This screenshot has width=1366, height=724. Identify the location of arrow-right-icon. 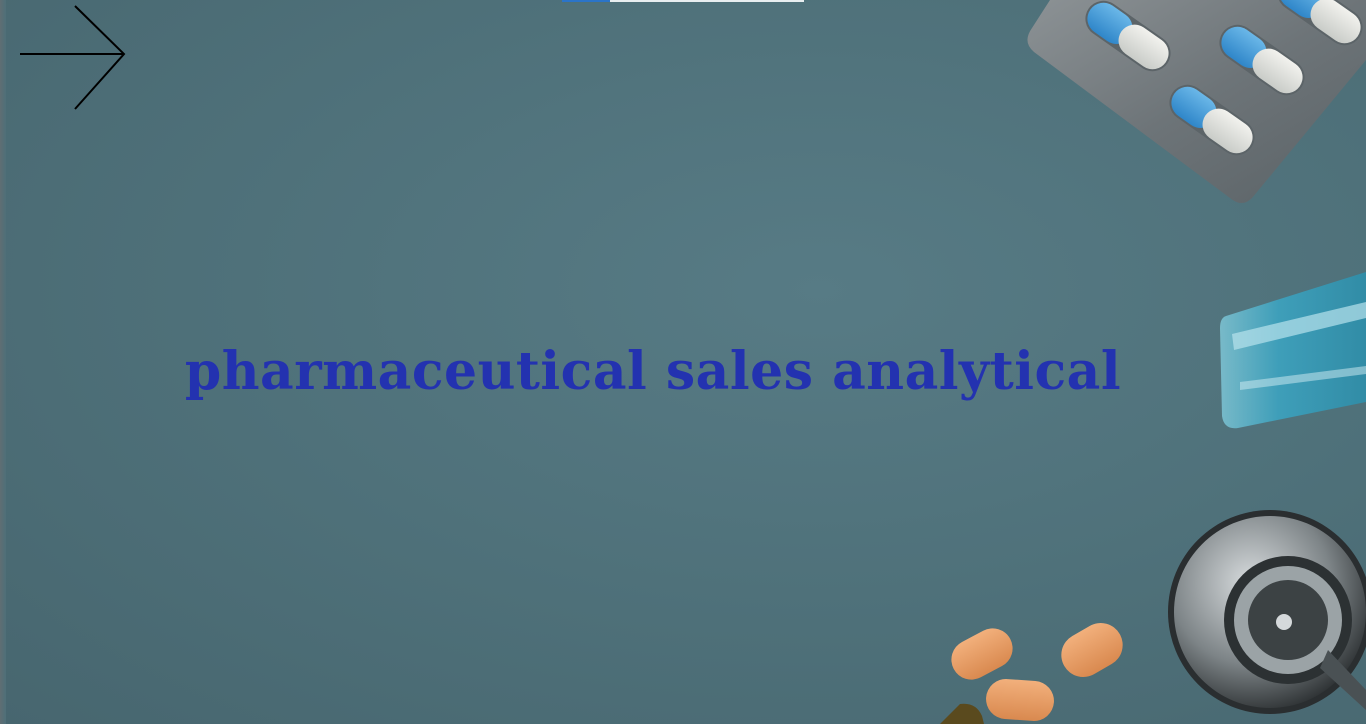
(73, 57).